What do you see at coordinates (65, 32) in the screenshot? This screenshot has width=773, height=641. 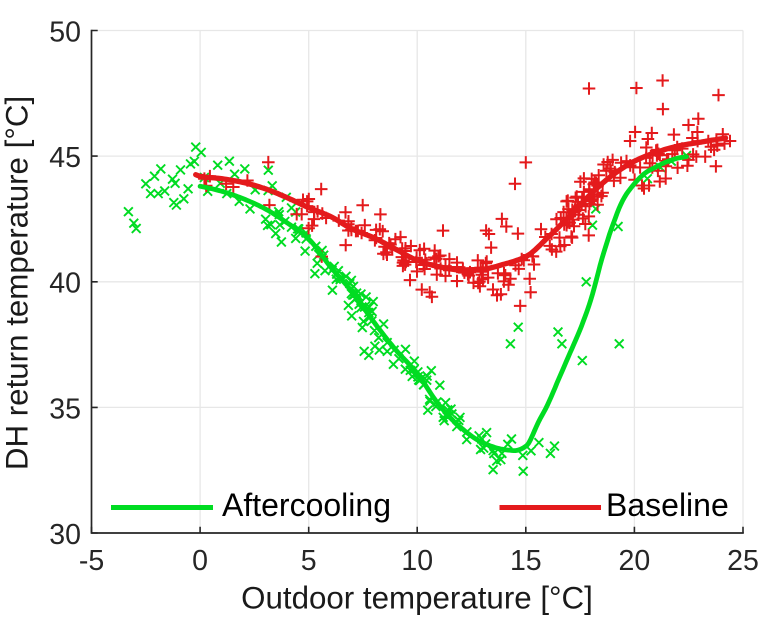 I see `svg-text: 50` at bounding box center [65, 32].